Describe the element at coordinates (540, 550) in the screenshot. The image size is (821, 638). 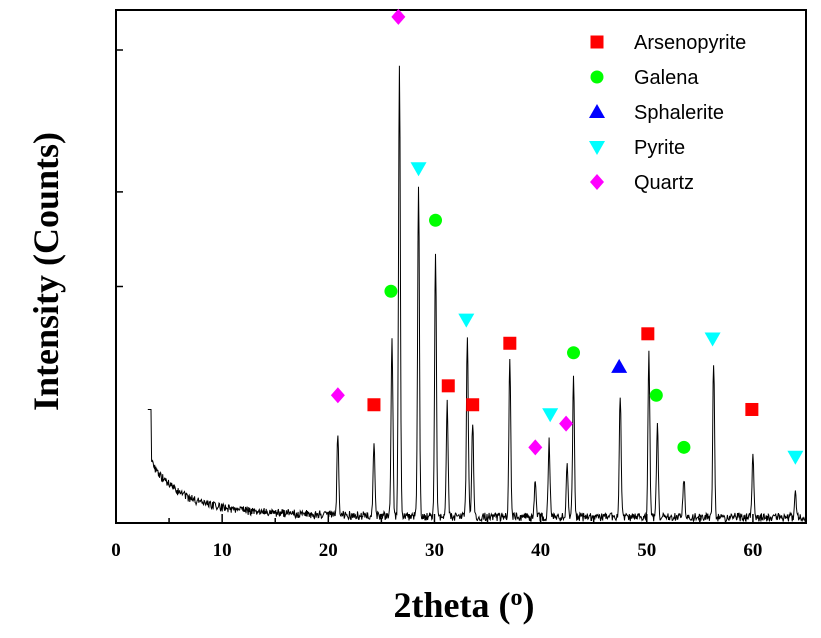
I see `x-tick-label: 40` at that location.